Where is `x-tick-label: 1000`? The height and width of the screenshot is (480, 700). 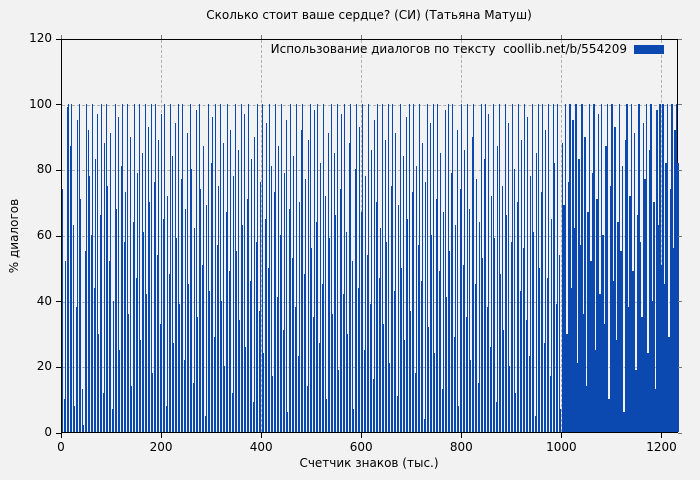
x-tick-label: 1000 is located at coordinates (561, 447).